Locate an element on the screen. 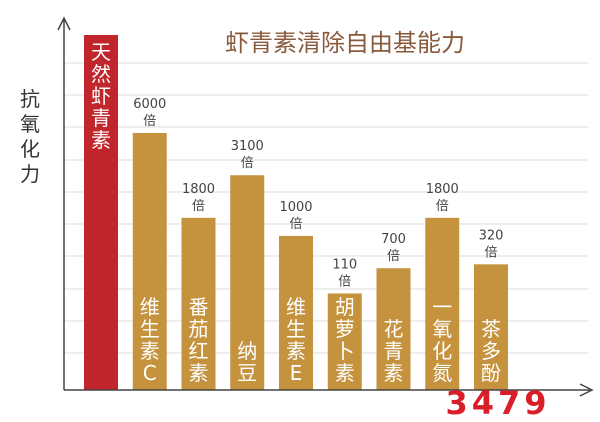  value-label: 6000 is located at coordinates (149, 104).